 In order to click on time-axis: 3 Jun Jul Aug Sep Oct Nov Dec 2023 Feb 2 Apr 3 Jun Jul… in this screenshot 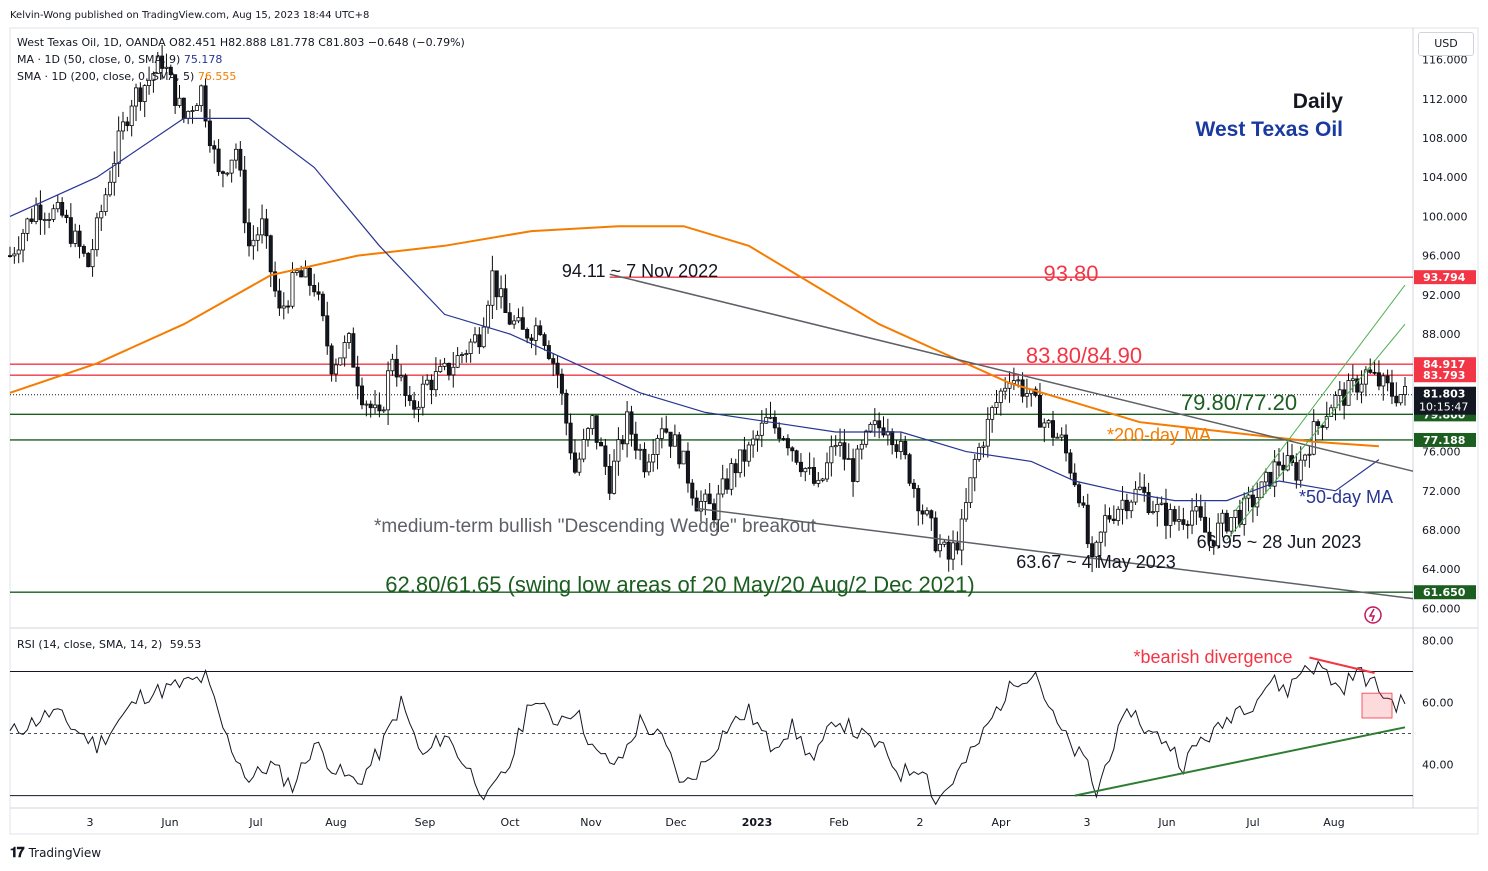, I will do `click(716, 822)`.